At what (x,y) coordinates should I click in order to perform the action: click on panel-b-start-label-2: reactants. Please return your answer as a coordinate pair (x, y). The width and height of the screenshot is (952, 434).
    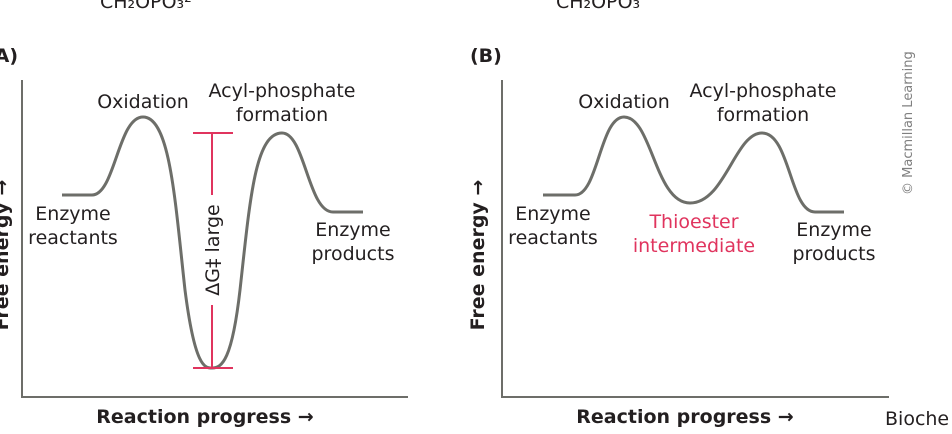
    Looking at the image, I should click on (553, 238).